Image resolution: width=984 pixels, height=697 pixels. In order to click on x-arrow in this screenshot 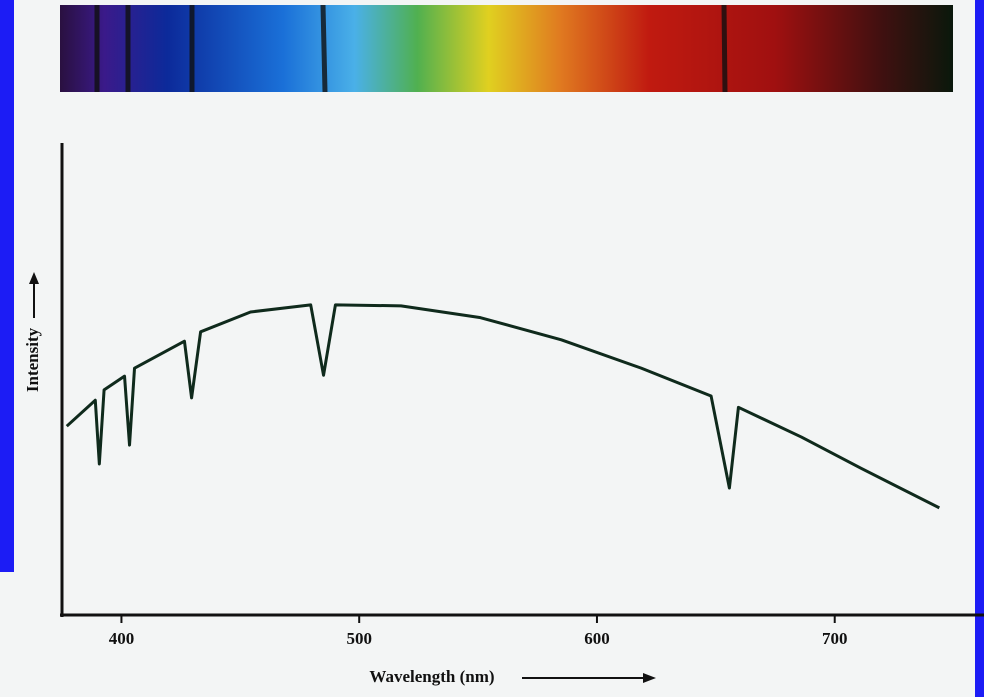, I will do `click(589, 678)`.